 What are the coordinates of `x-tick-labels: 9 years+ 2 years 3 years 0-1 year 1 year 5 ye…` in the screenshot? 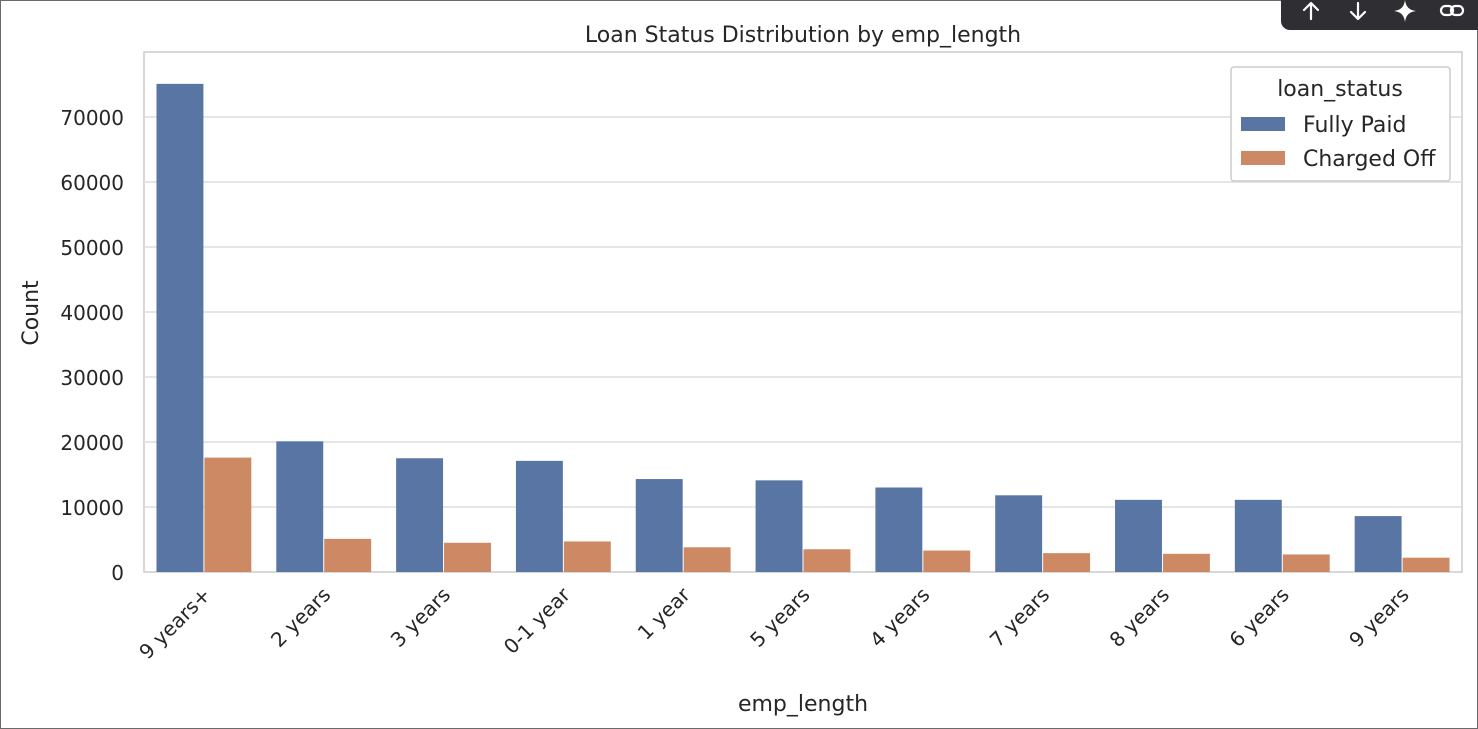 It's located at (773, 623).